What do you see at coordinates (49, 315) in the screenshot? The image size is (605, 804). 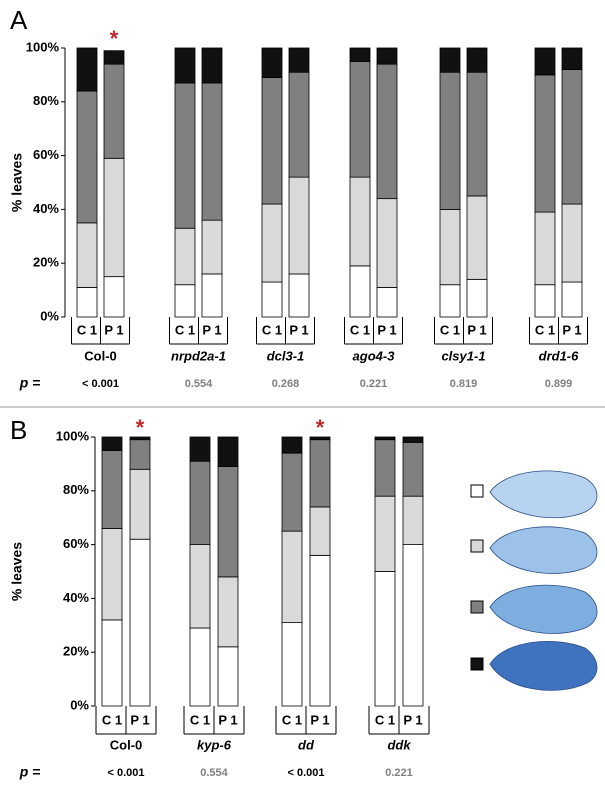 I see `y-tick-label: 0%` at bounding box center [49, 315].